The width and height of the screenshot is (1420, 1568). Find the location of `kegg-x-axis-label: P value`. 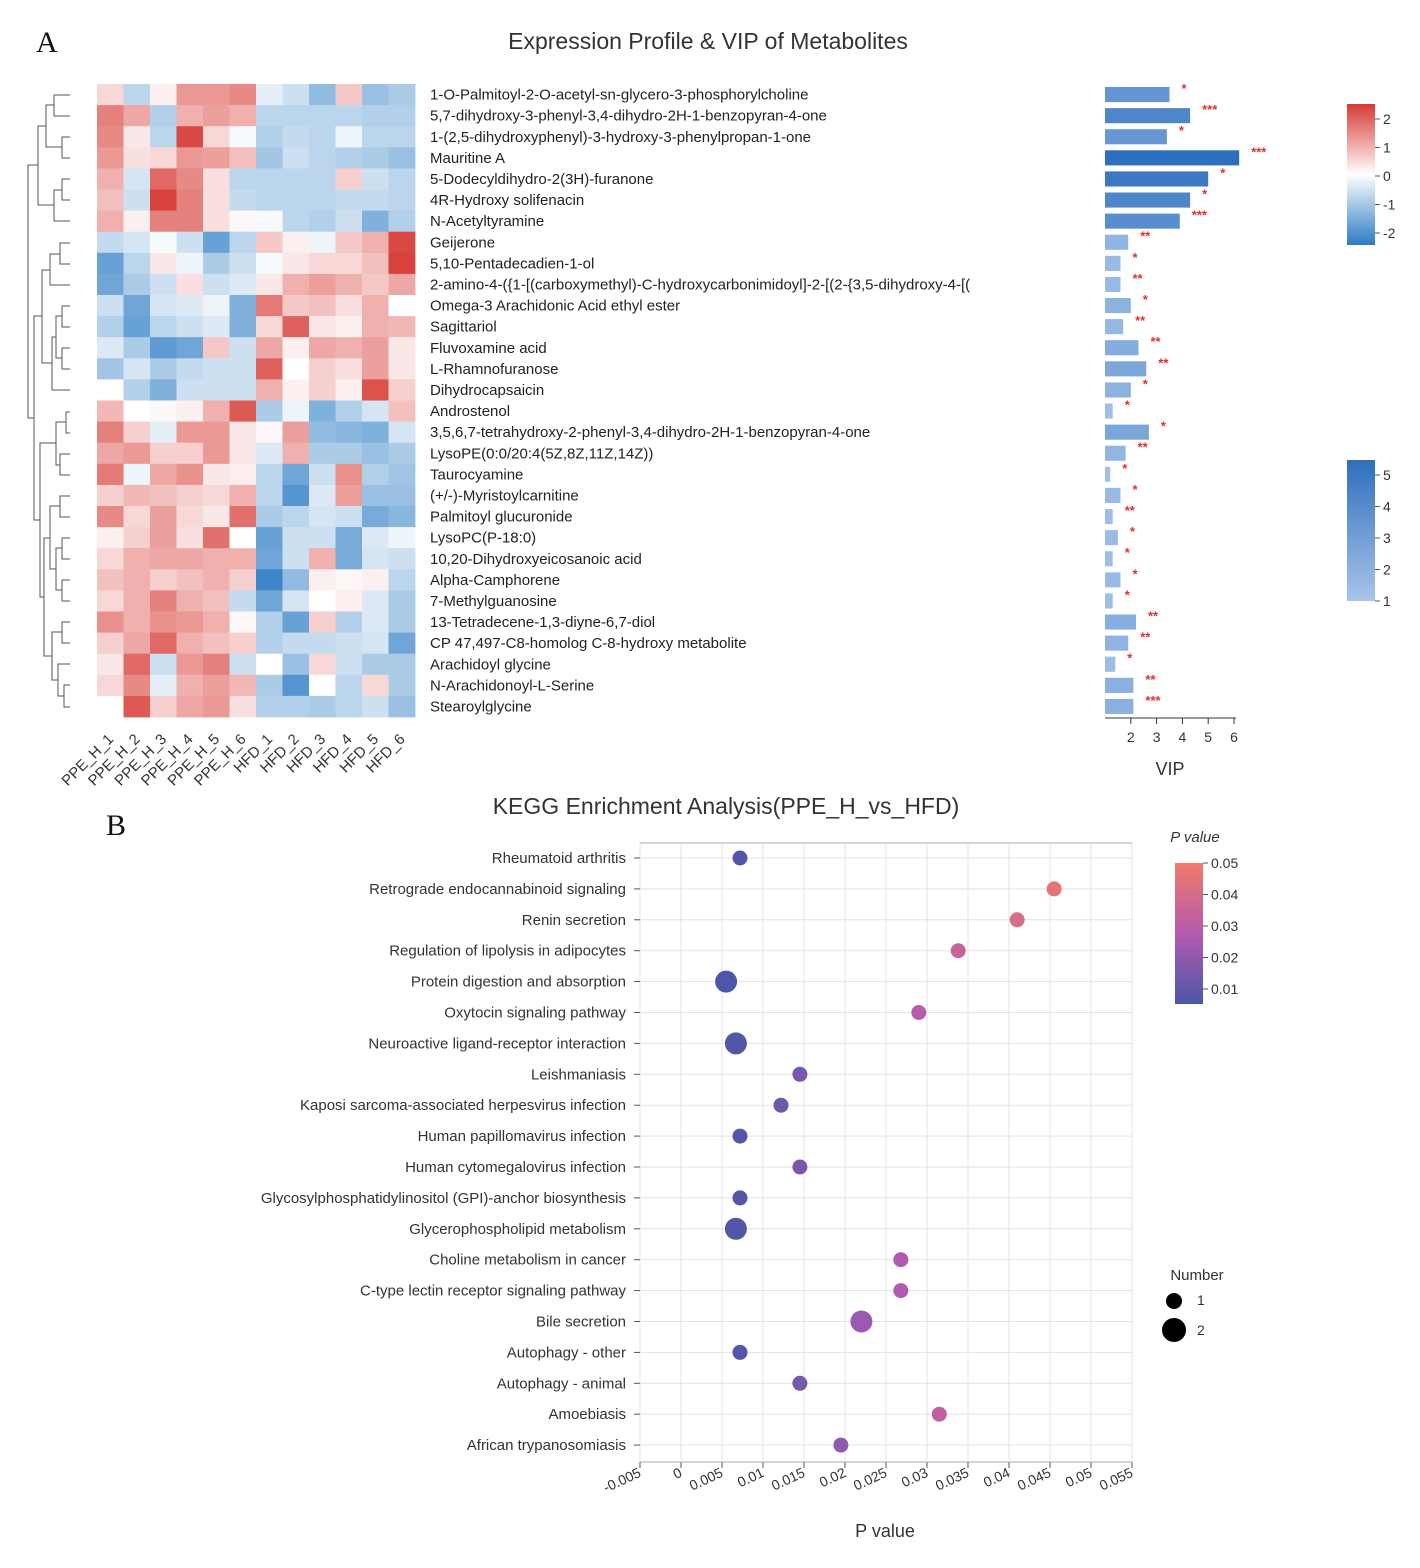

kegg-x-axis-label: P value is located at coordinates (885, 1531).